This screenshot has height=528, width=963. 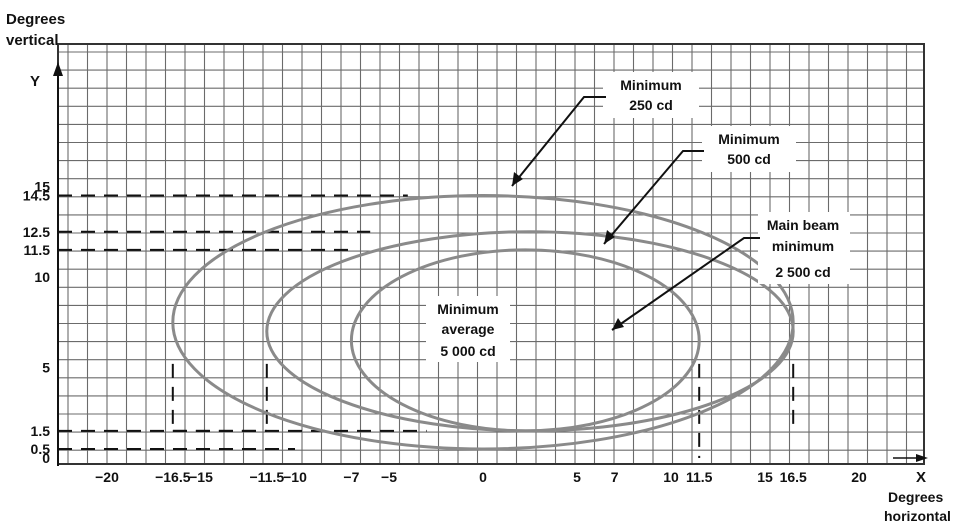 I want to click on center-label-line2: average, so click(x=468, y=329).